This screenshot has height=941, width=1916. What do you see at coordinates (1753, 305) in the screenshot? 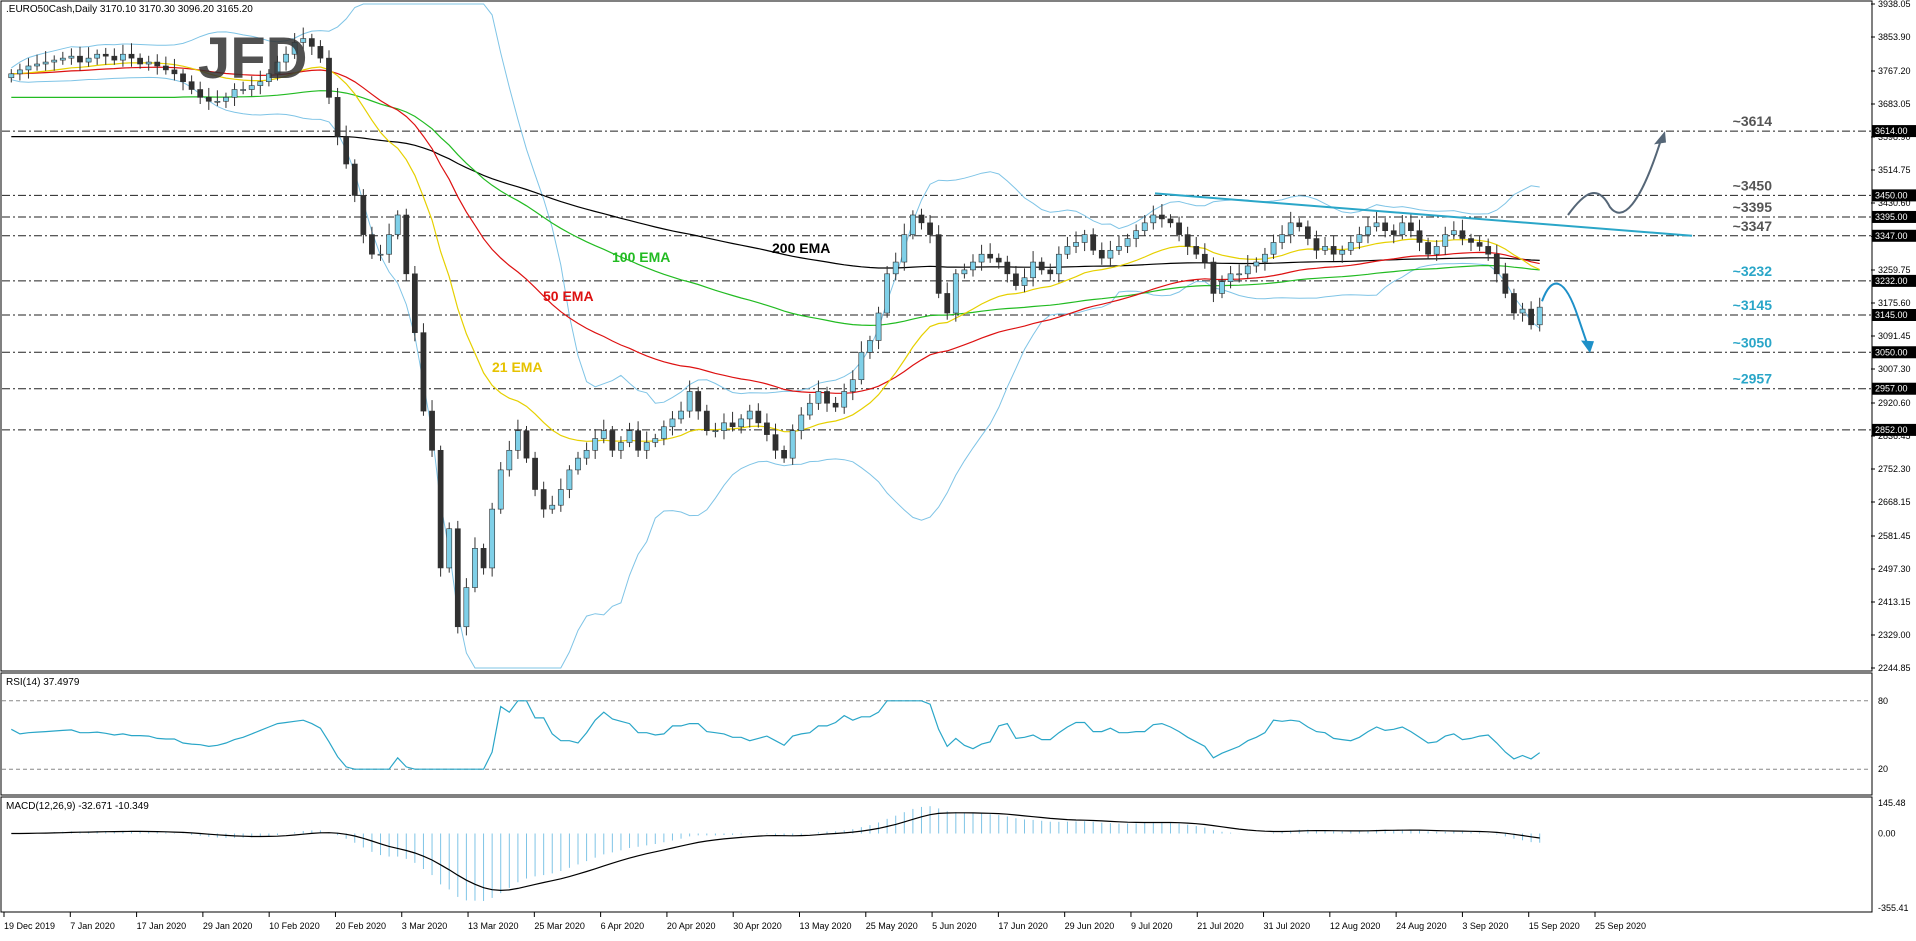
I see `level-label: ~3145` at bounding box center [1753, 305].